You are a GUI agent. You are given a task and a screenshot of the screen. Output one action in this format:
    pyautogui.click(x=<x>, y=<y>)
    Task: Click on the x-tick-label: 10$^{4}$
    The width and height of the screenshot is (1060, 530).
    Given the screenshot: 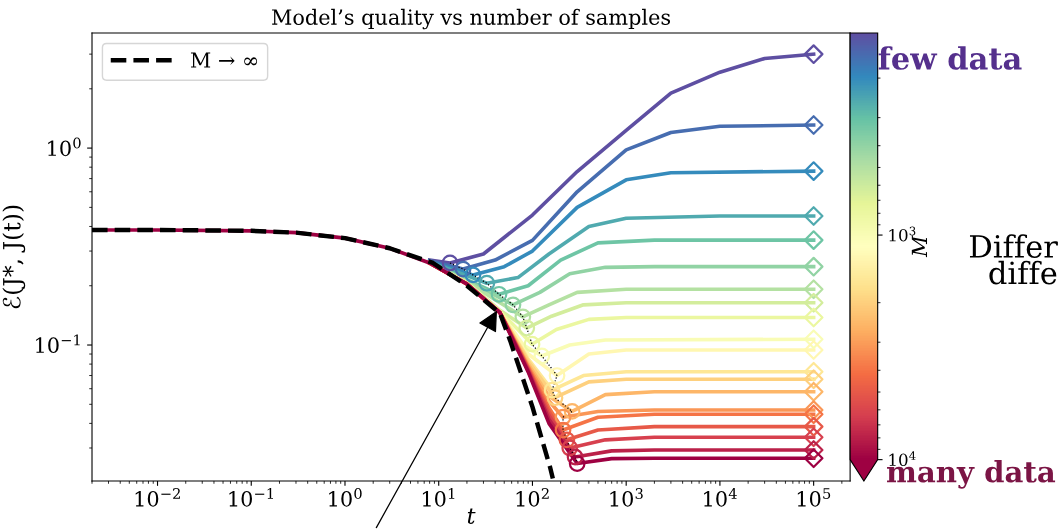 What is the action you would take?
    pyautogui.click(x=720, y=497)
    